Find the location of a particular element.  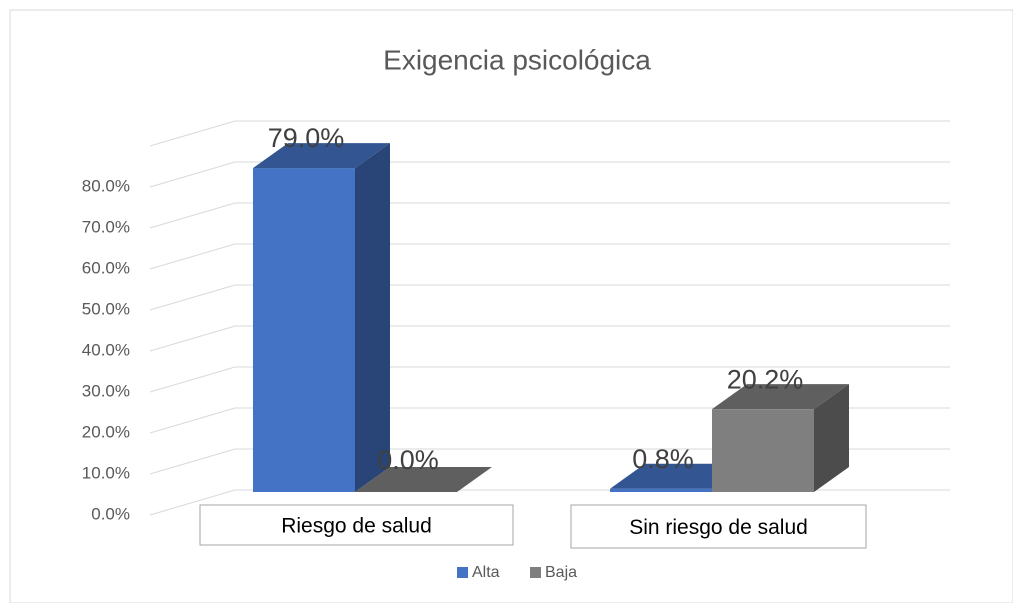

y-tick-label: 70.0% is located at coordinates (106, 226).